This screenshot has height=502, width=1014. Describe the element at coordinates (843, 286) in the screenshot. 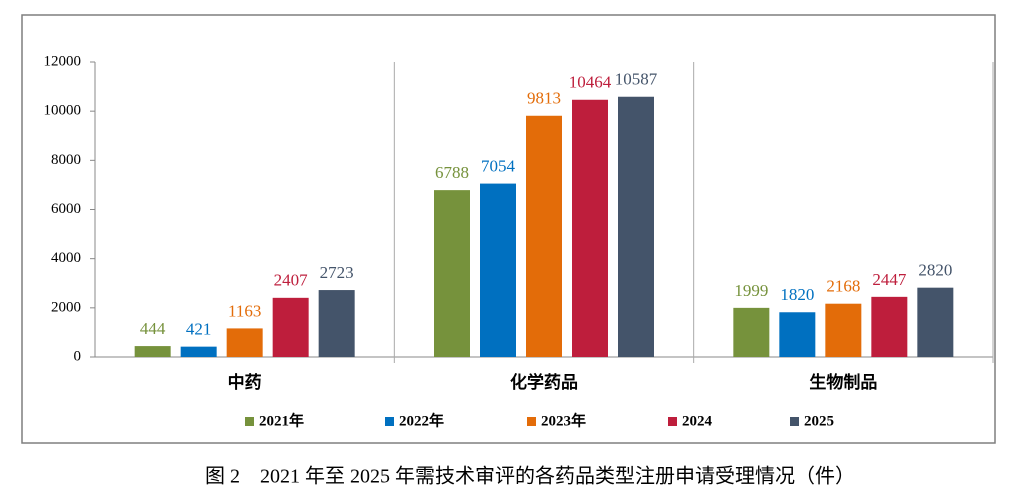

I see `value-label: 2168` at that location.